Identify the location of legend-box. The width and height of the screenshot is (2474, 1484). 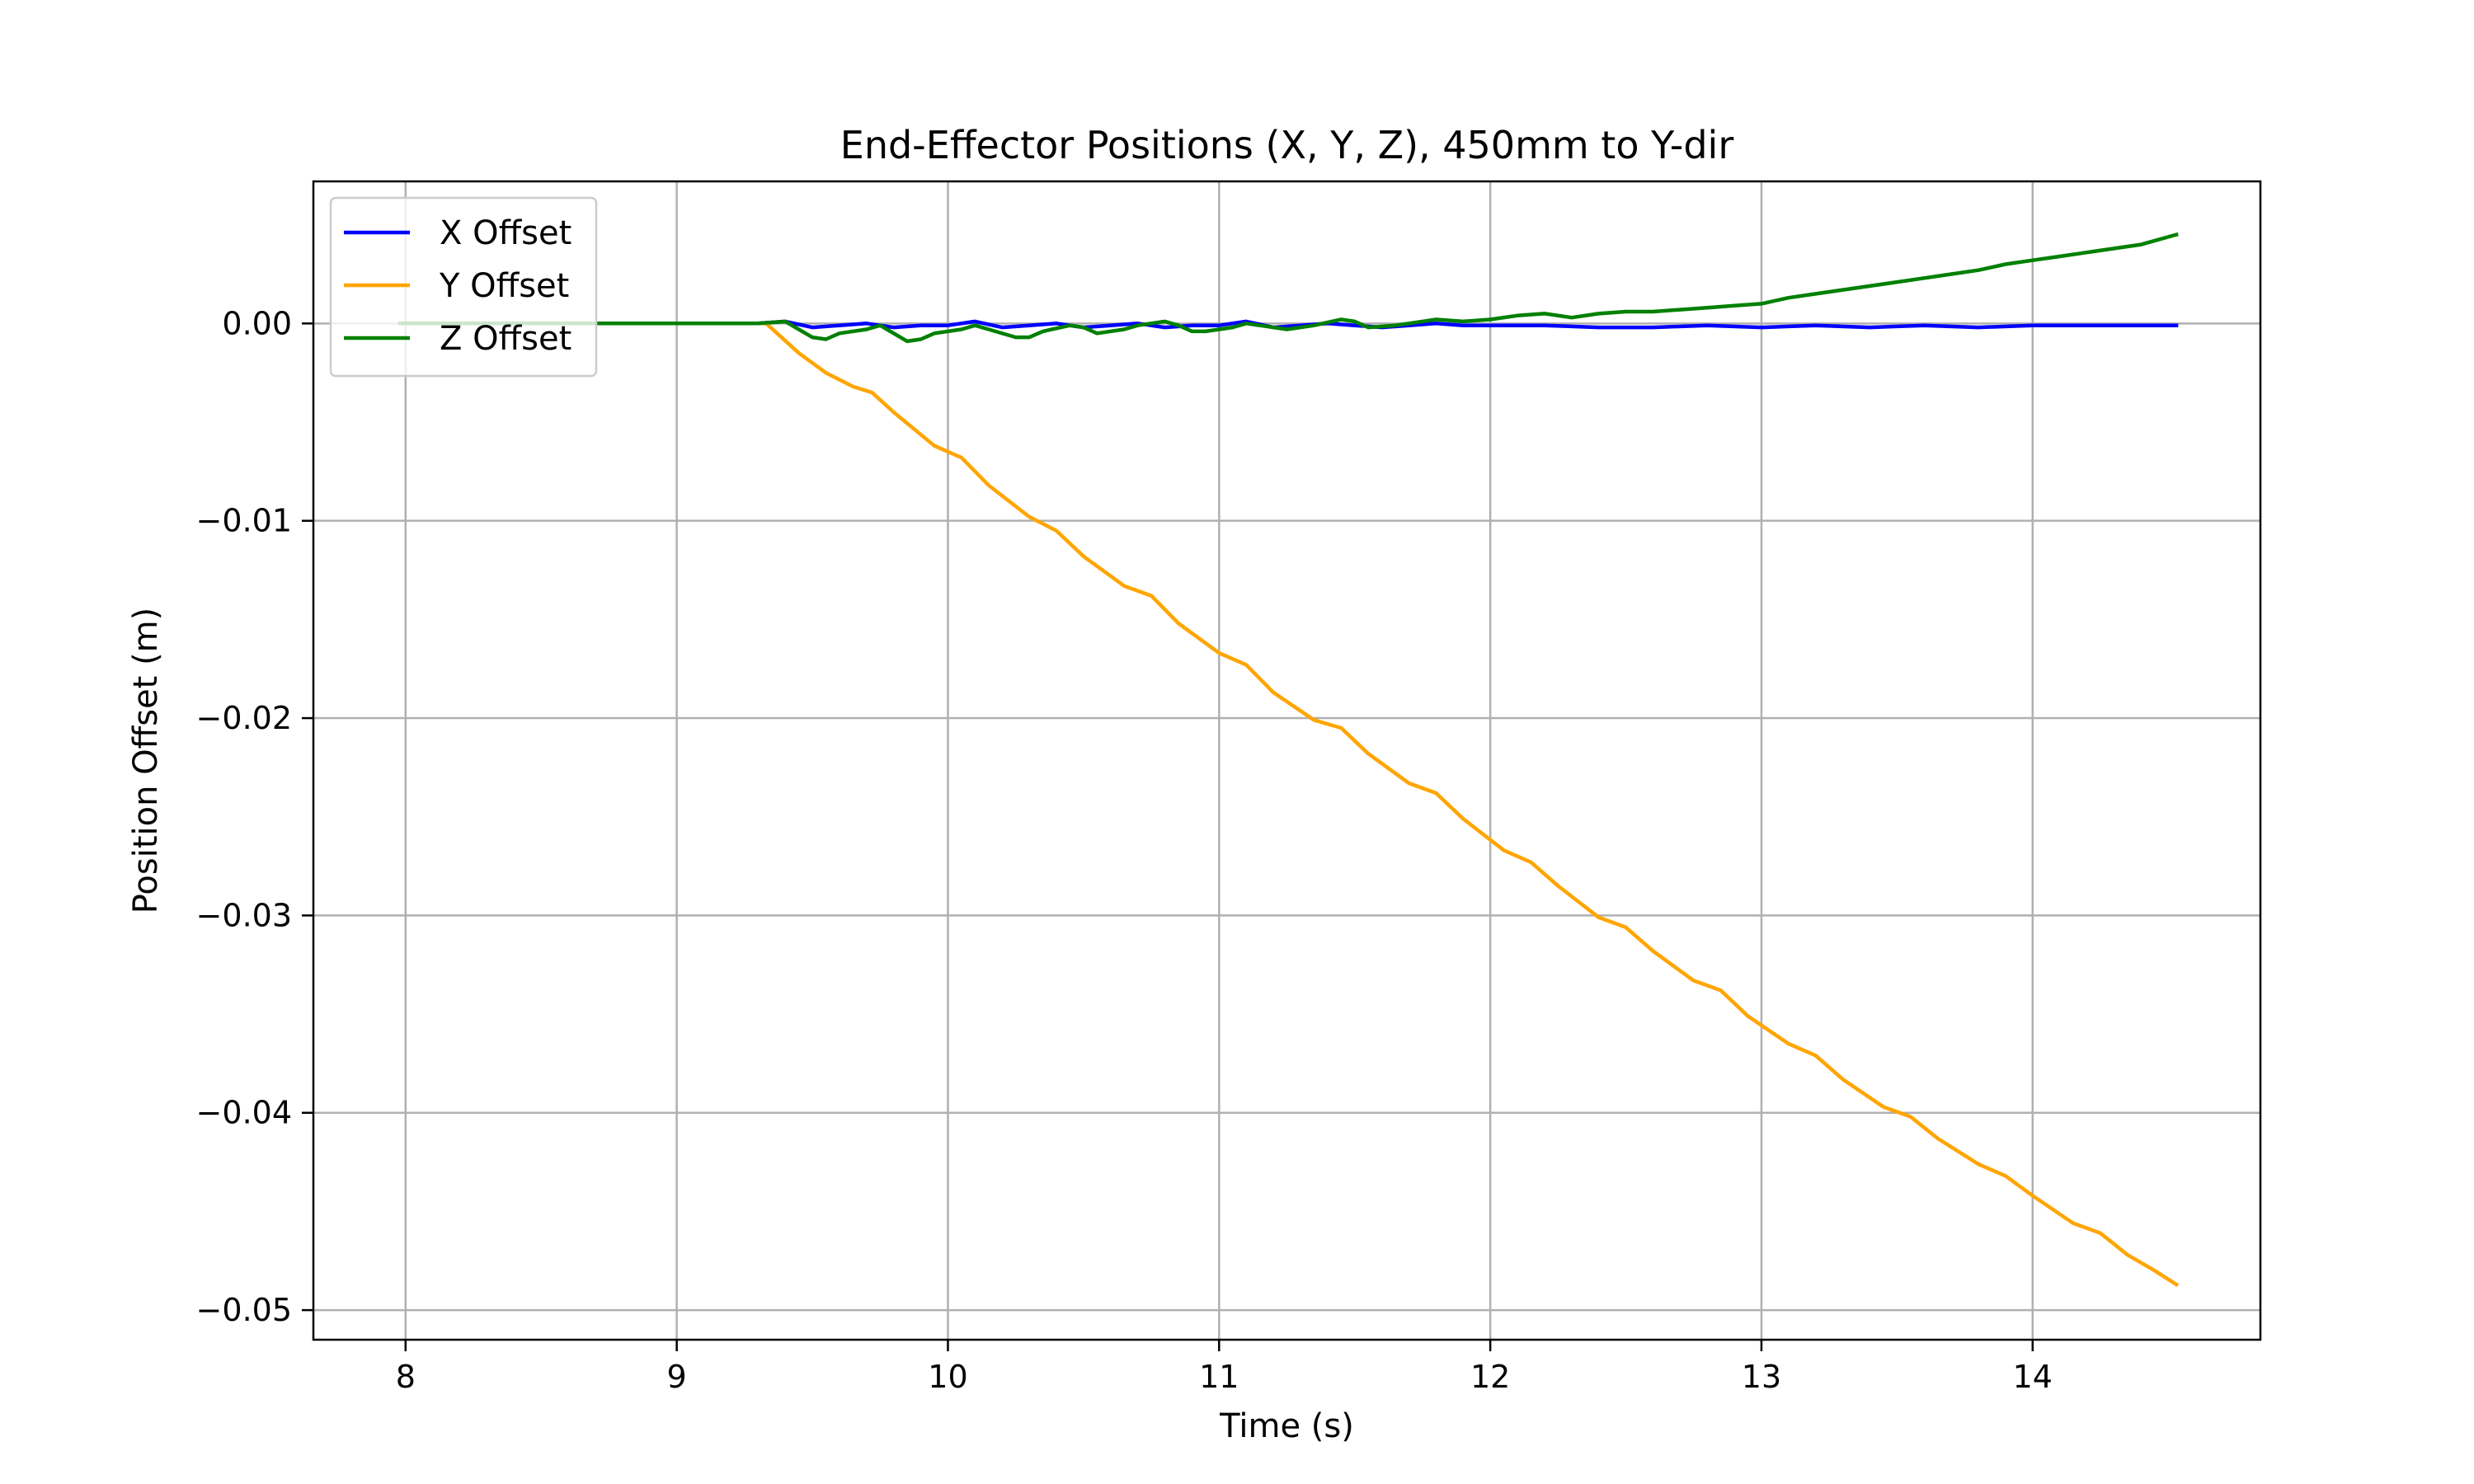
(463, 287).